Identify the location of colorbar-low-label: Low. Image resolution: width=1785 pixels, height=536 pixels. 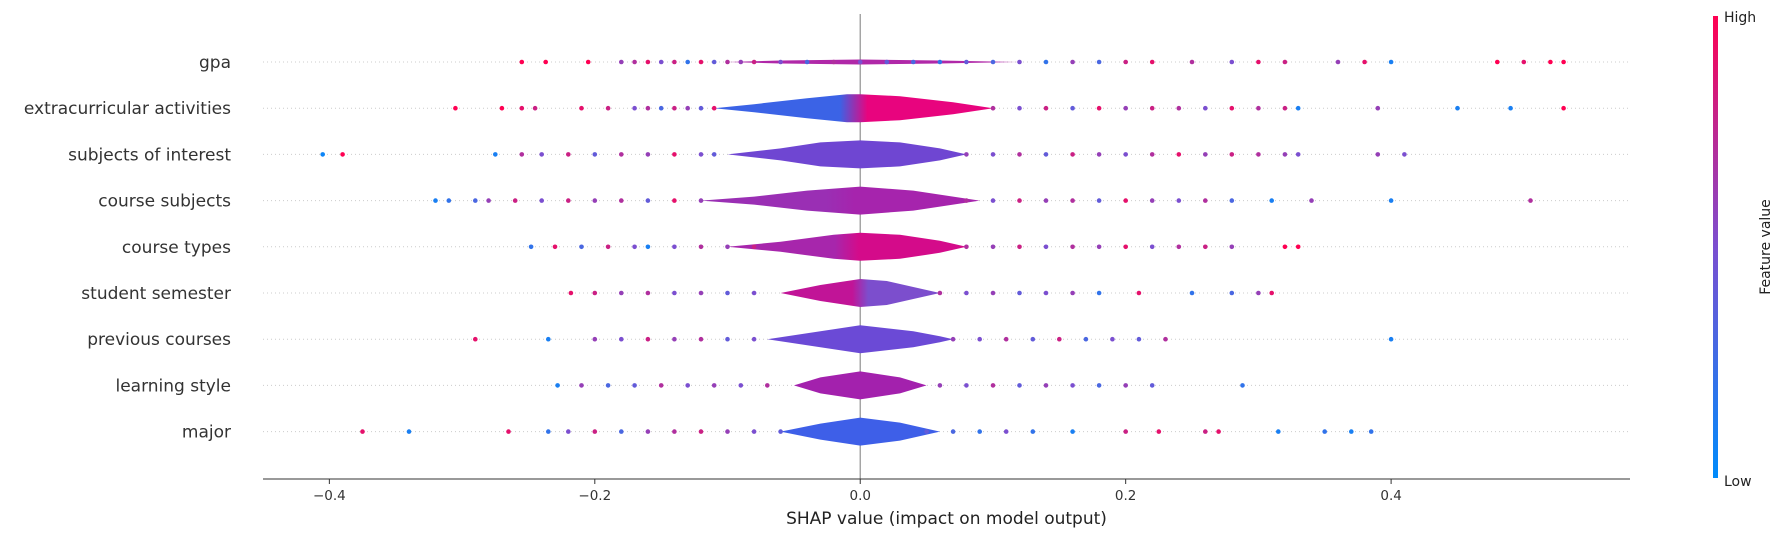
(1738, 482).